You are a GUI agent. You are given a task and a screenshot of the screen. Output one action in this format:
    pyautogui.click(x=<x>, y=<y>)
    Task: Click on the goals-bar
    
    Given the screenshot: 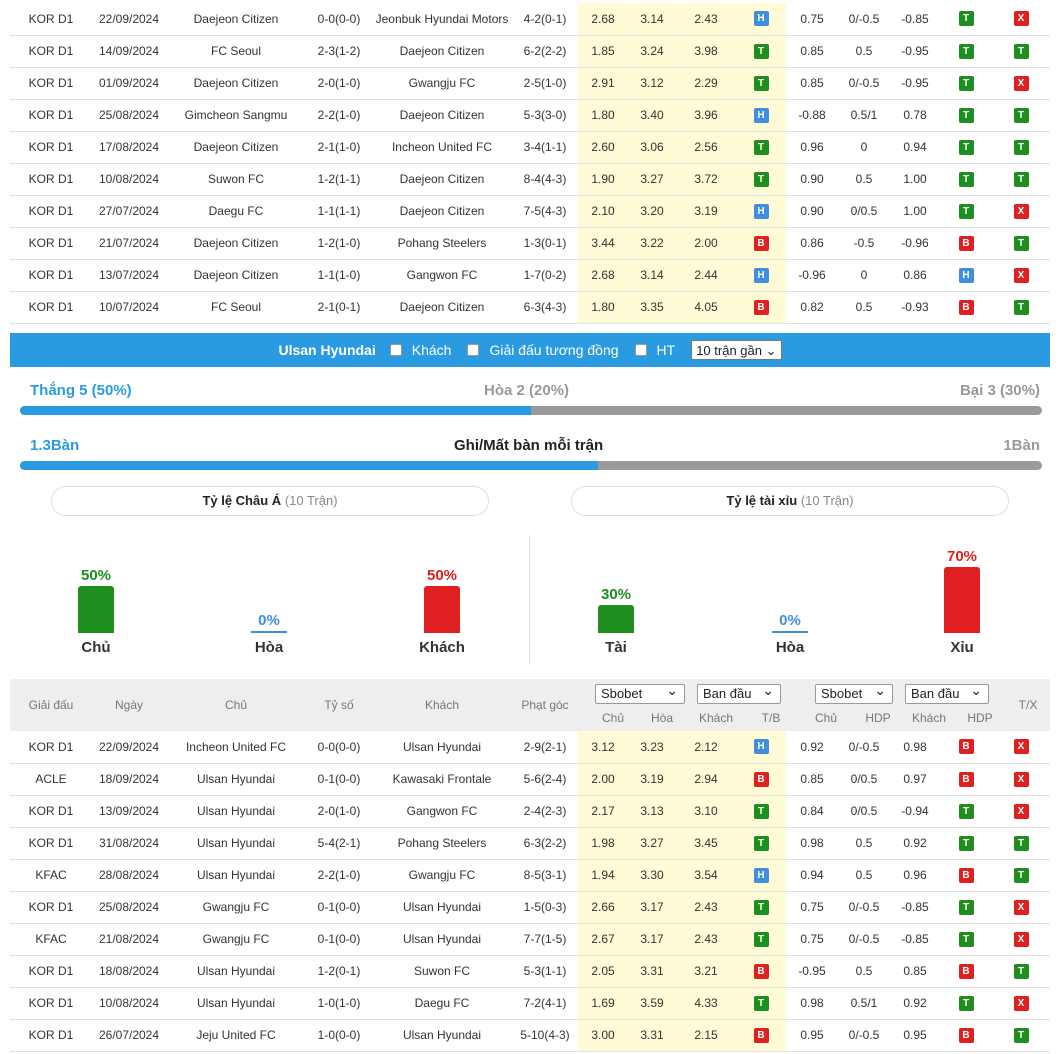 What is the action you would take?
    pyautogui.click(x=531, y=465)
    